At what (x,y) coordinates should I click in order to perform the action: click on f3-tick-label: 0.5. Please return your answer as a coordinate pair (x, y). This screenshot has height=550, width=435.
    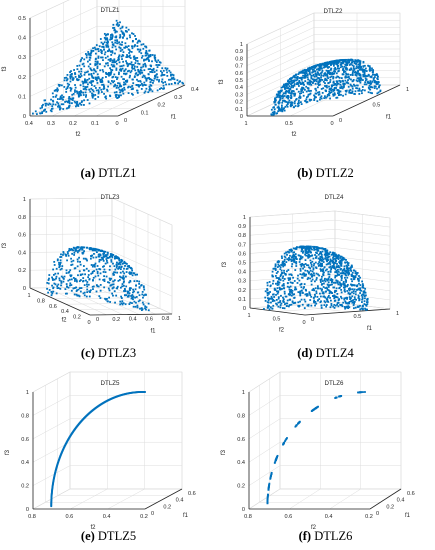
    Looking at the image, I should click on (239, 81).